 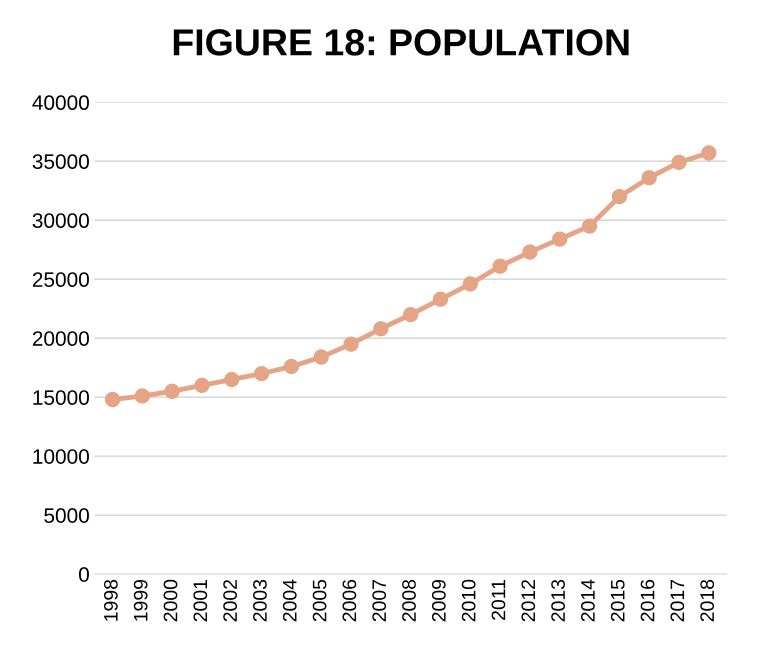 What do you see at coordinates (60, 102) in the screenshot?
I see `y-tick-label: 40000` at bounding box center [60, 102].